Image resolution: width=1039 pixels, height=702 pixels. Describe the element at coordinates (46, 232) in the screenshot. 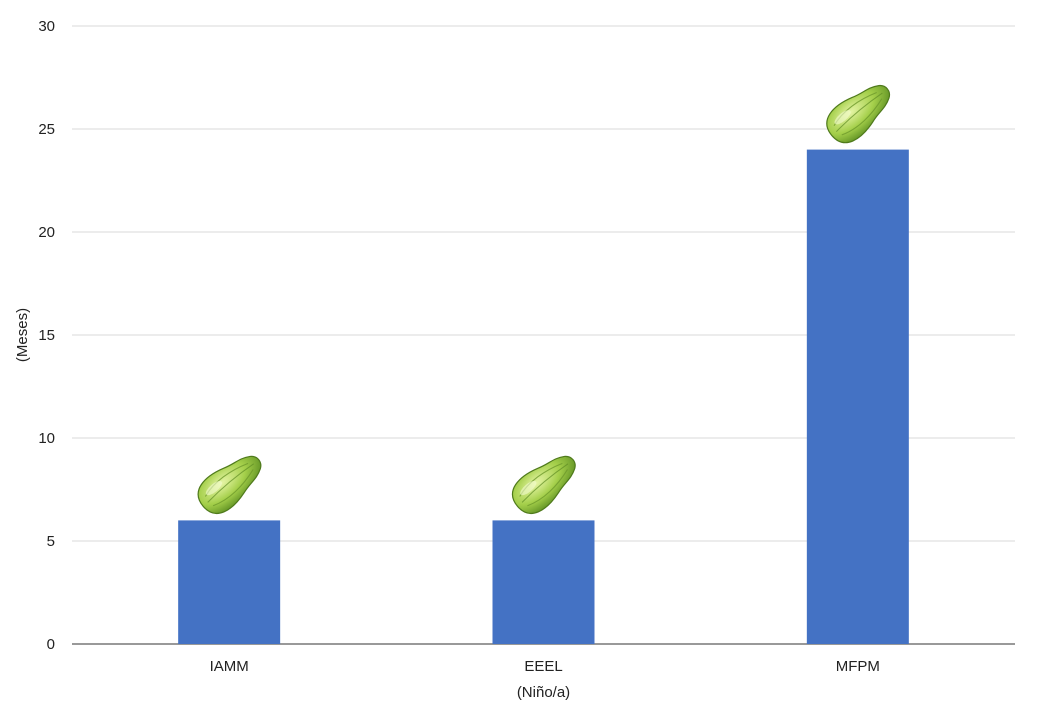

I see `y-tick-label: 20` at that location.